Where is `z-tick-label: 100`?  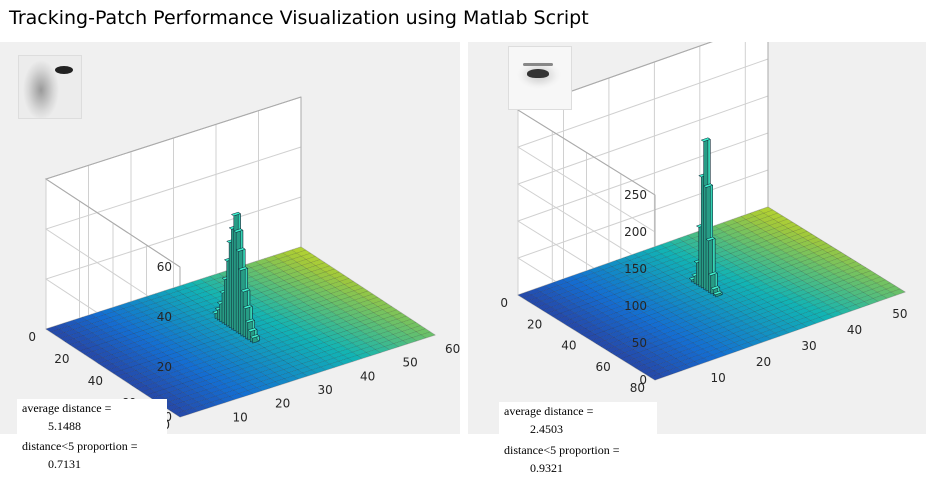
z-tick-label: 100 is located at coordinates (635, 306).